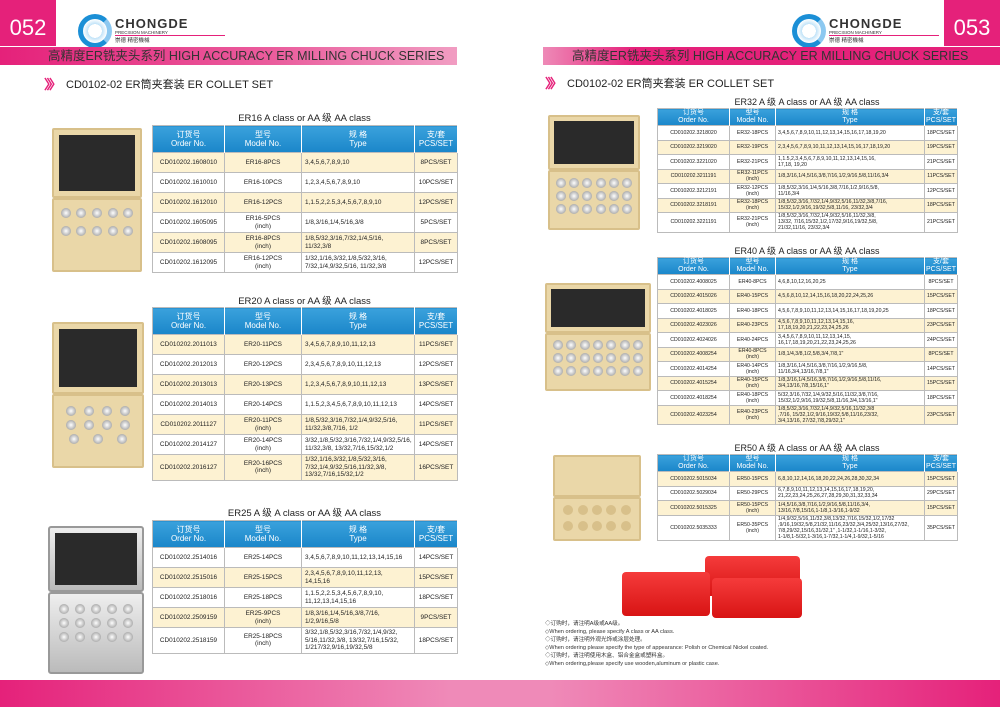  I want to click on order-no-cell: CD010202.4018254, so click(693, 398).